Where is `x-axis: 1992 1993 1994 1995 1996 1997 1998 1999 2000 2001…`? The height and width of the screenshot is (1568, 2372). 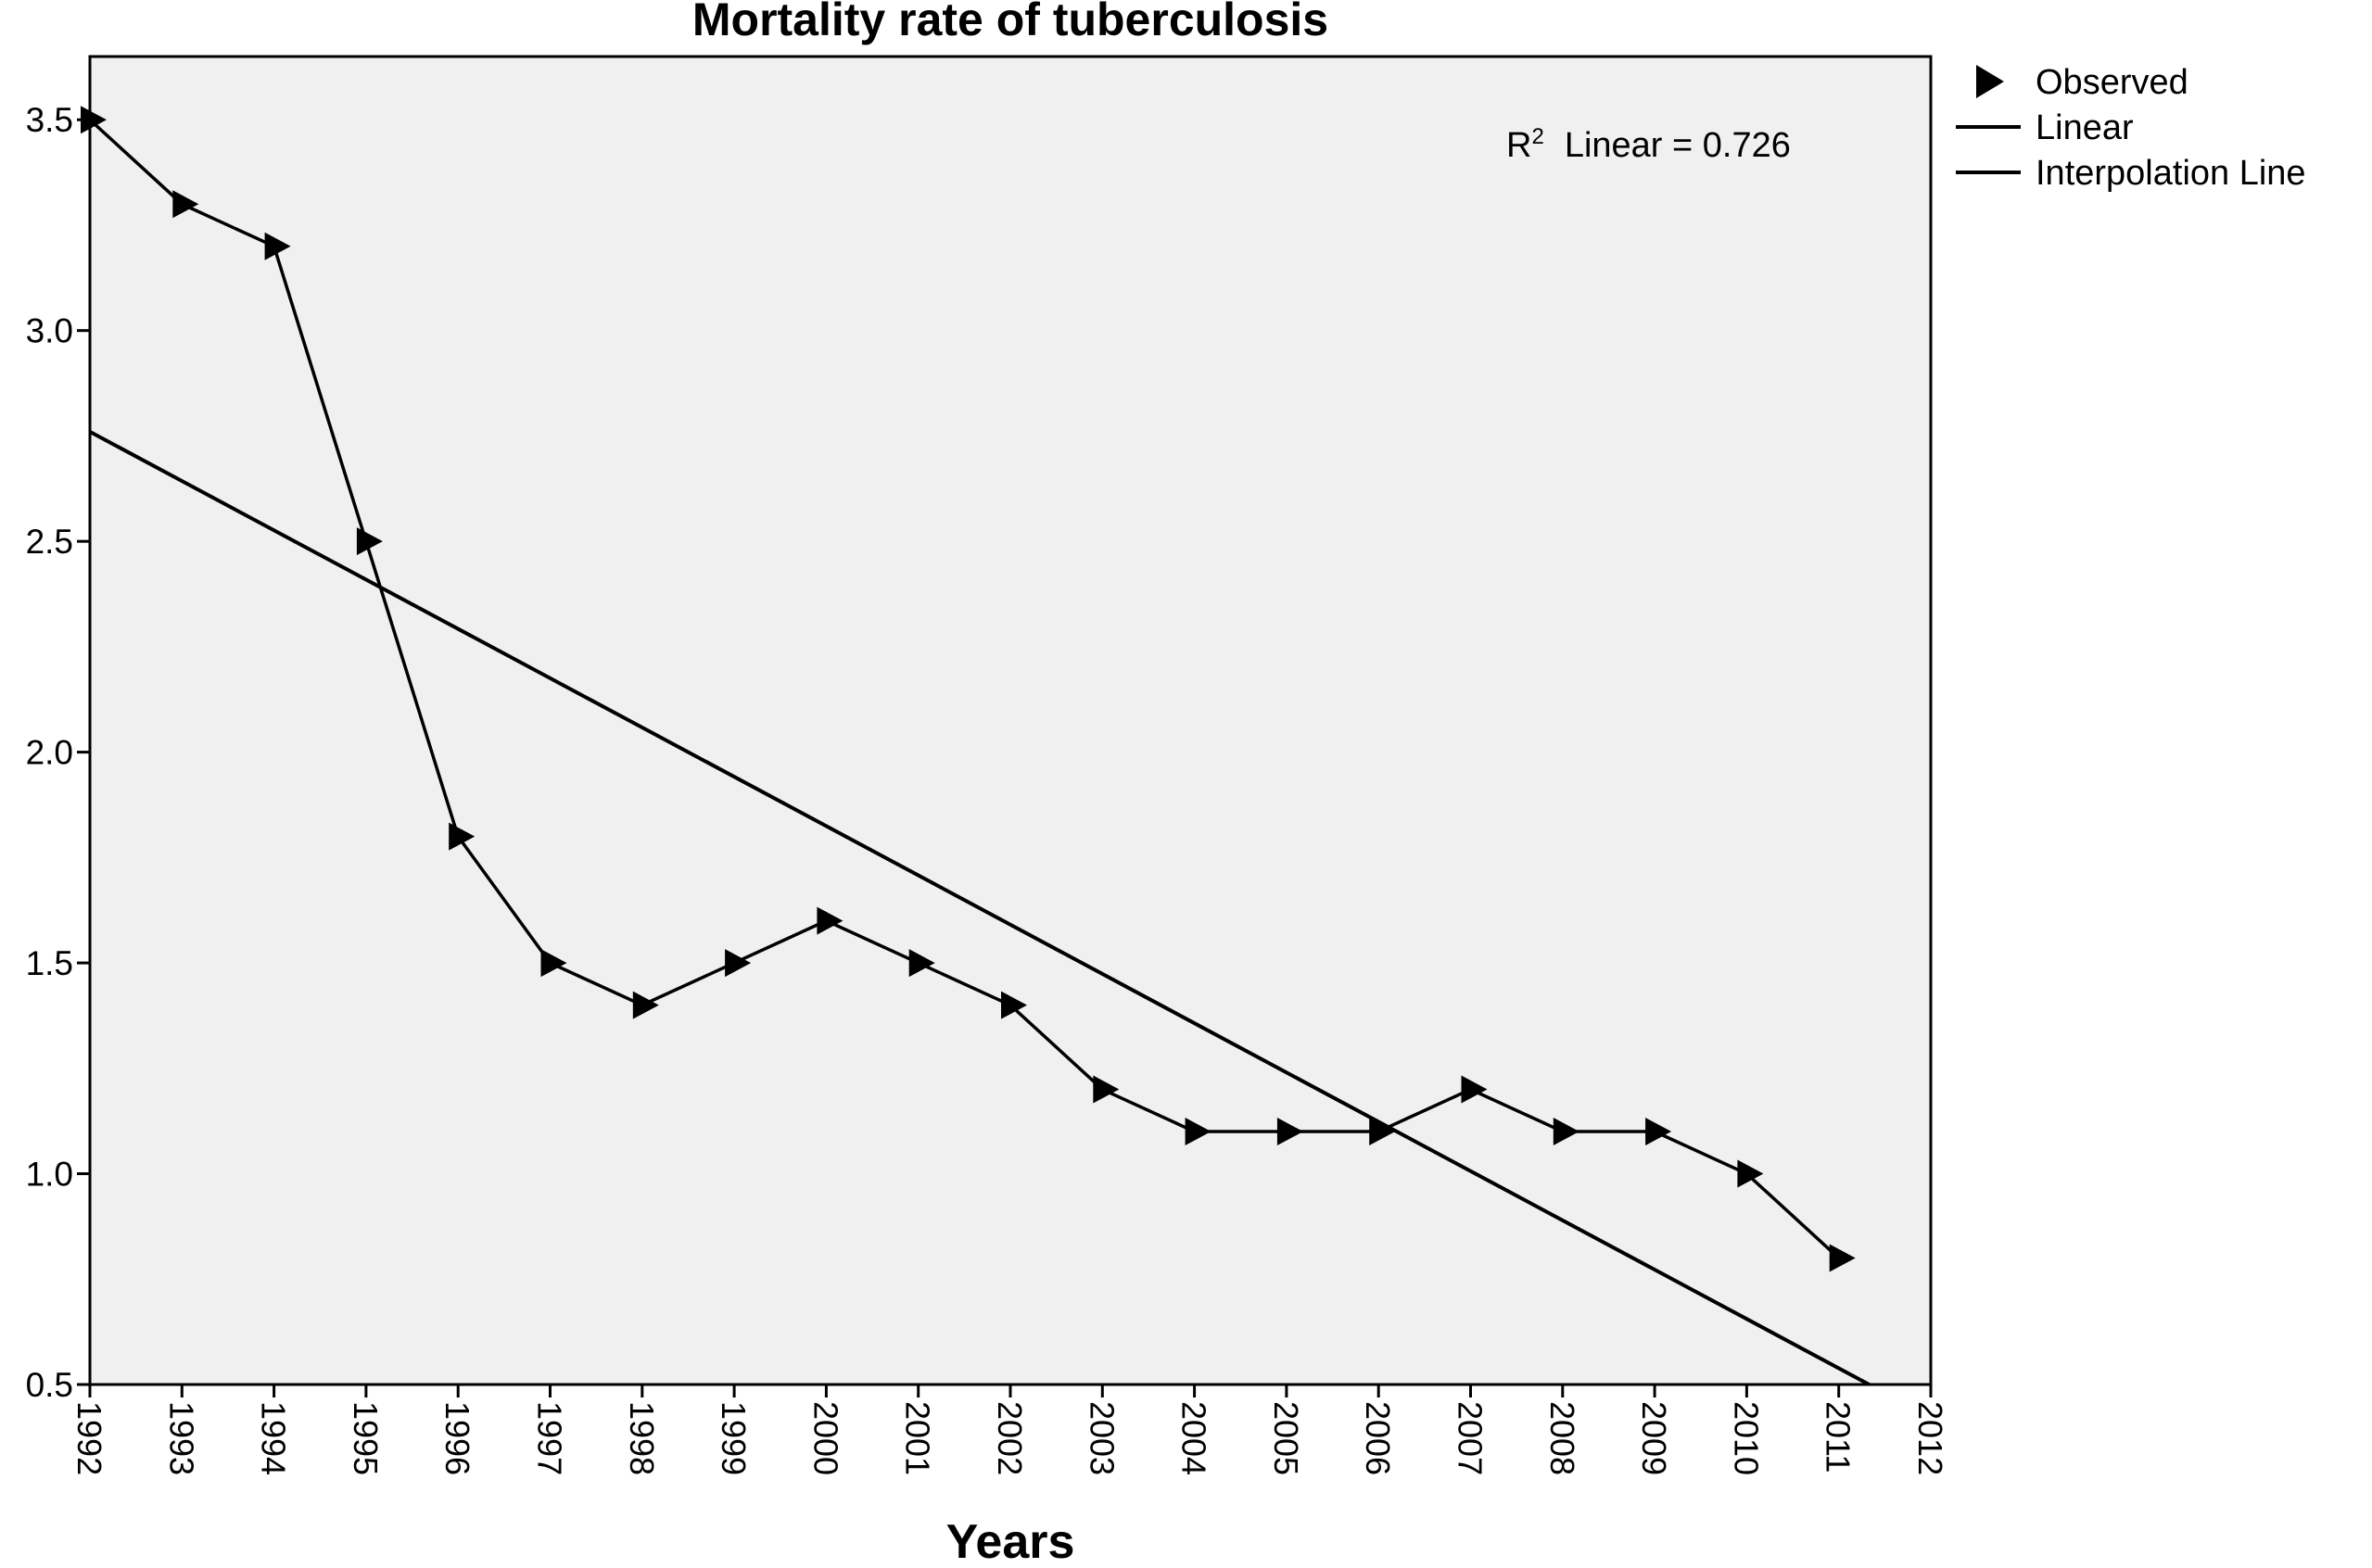
x-axis: 1992 1993 1994 1995 1996 1997 1998 1999 2000 2001… is located at coordinates (1009, 1430).